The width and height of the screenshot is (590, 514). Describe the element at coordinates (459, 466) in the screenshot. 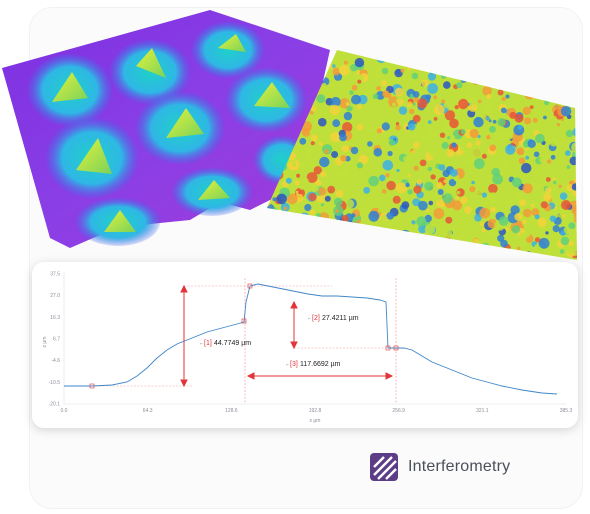

I see `badge-label: Interferometry` at that location.